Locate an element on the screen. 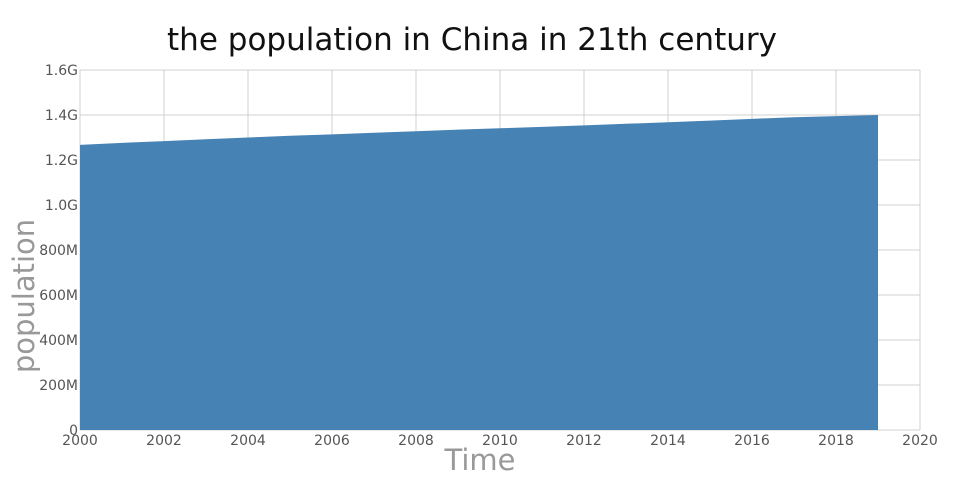 This screenshot has width=960, height=500. y-tick-label: 1.4G is located at coordinates (61, 116).